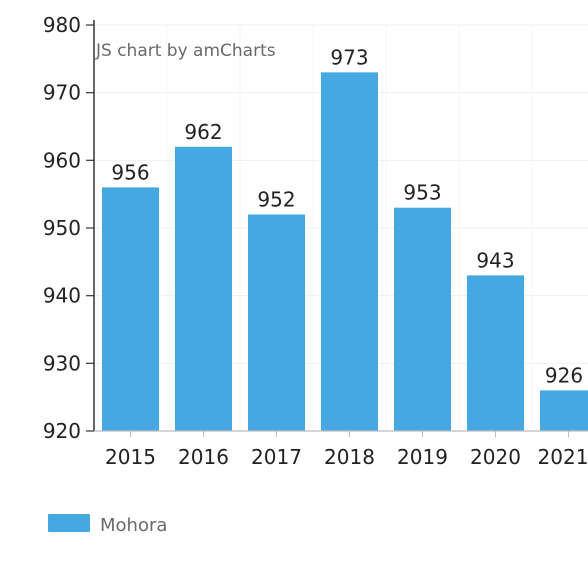 The height and width of the screenshot is (569, 588). I want to click on y-tick-label: 940, so click(62, 296).